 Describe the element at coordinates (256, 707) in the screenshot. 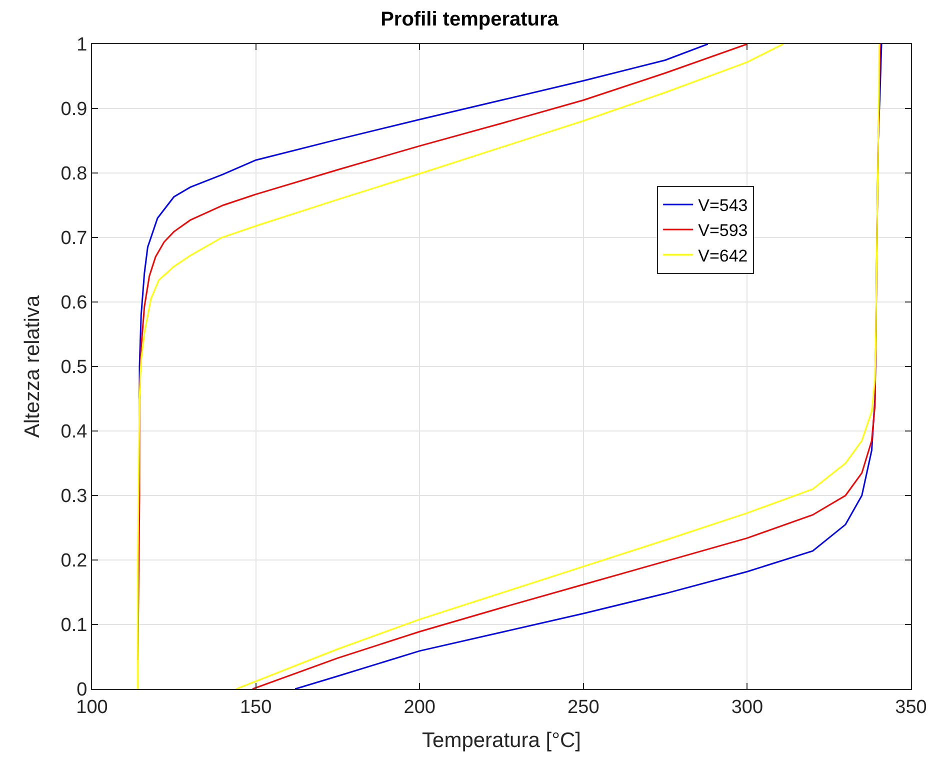

I see `x-tick-label: 150` at that location.